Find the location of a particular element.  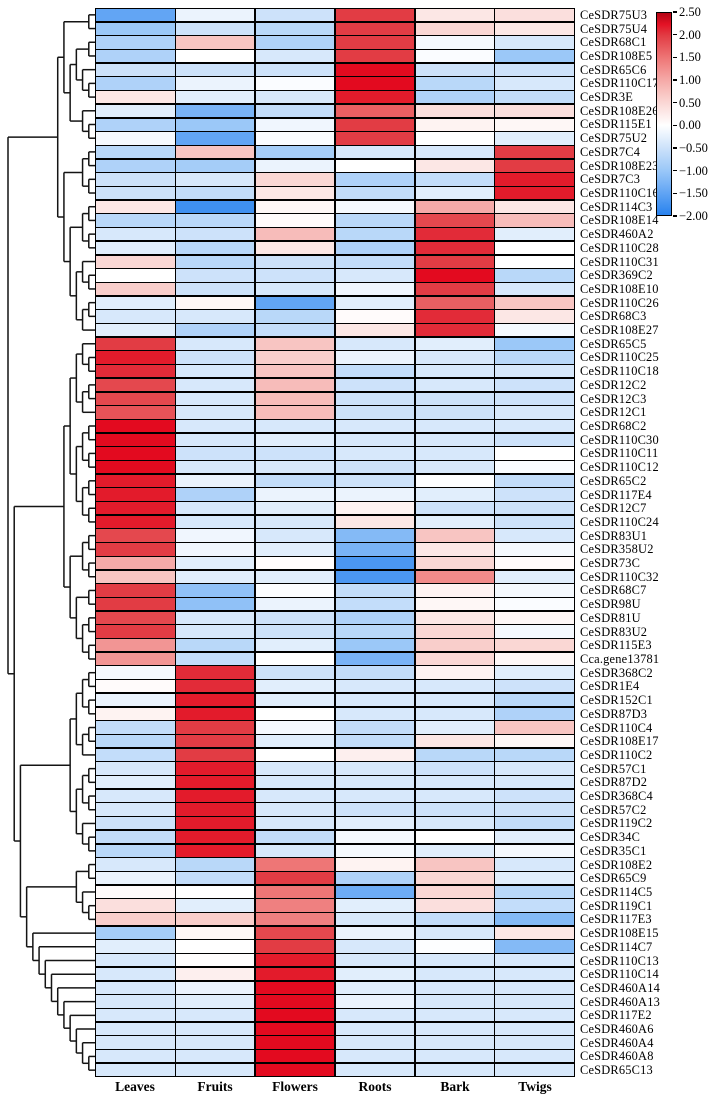

heatmap-cell-CeSDR115E3-Roots is located at coordinates (375, 645).